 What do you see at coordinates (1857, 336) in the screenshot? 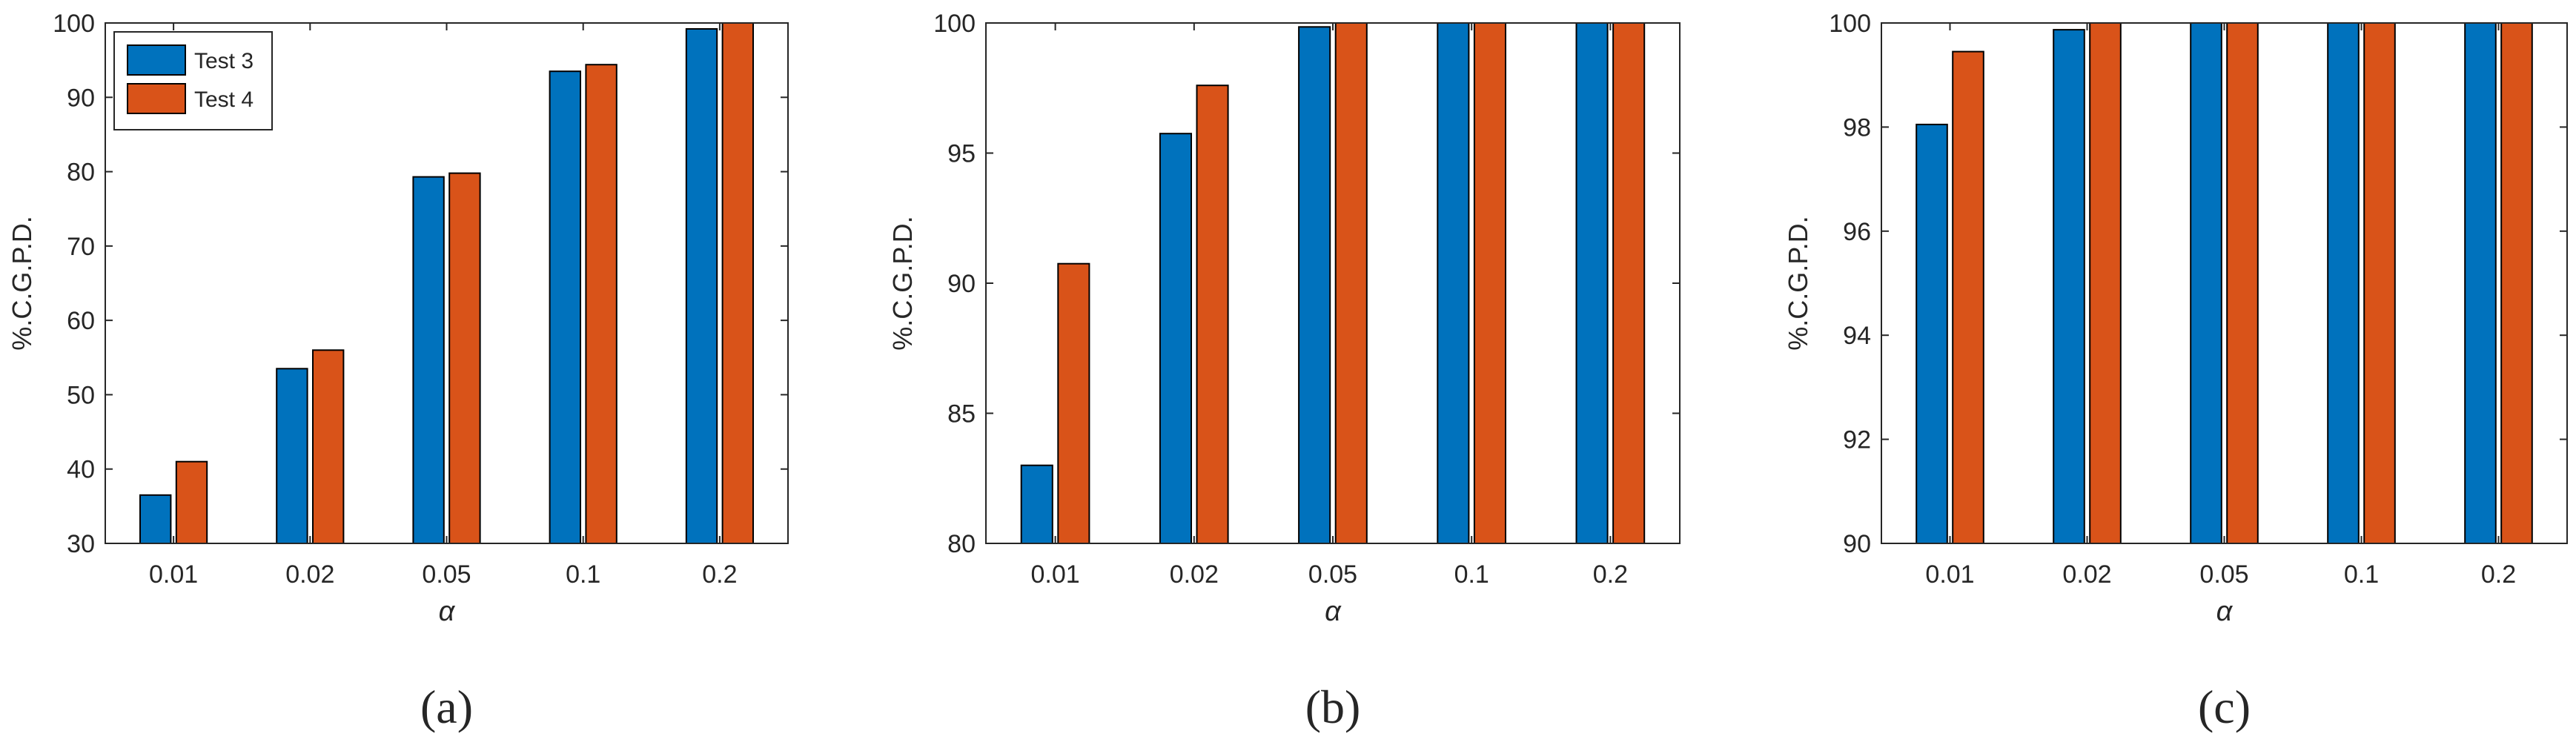
I see `y-tick-label: 94` at bounding box center [1857, 336].